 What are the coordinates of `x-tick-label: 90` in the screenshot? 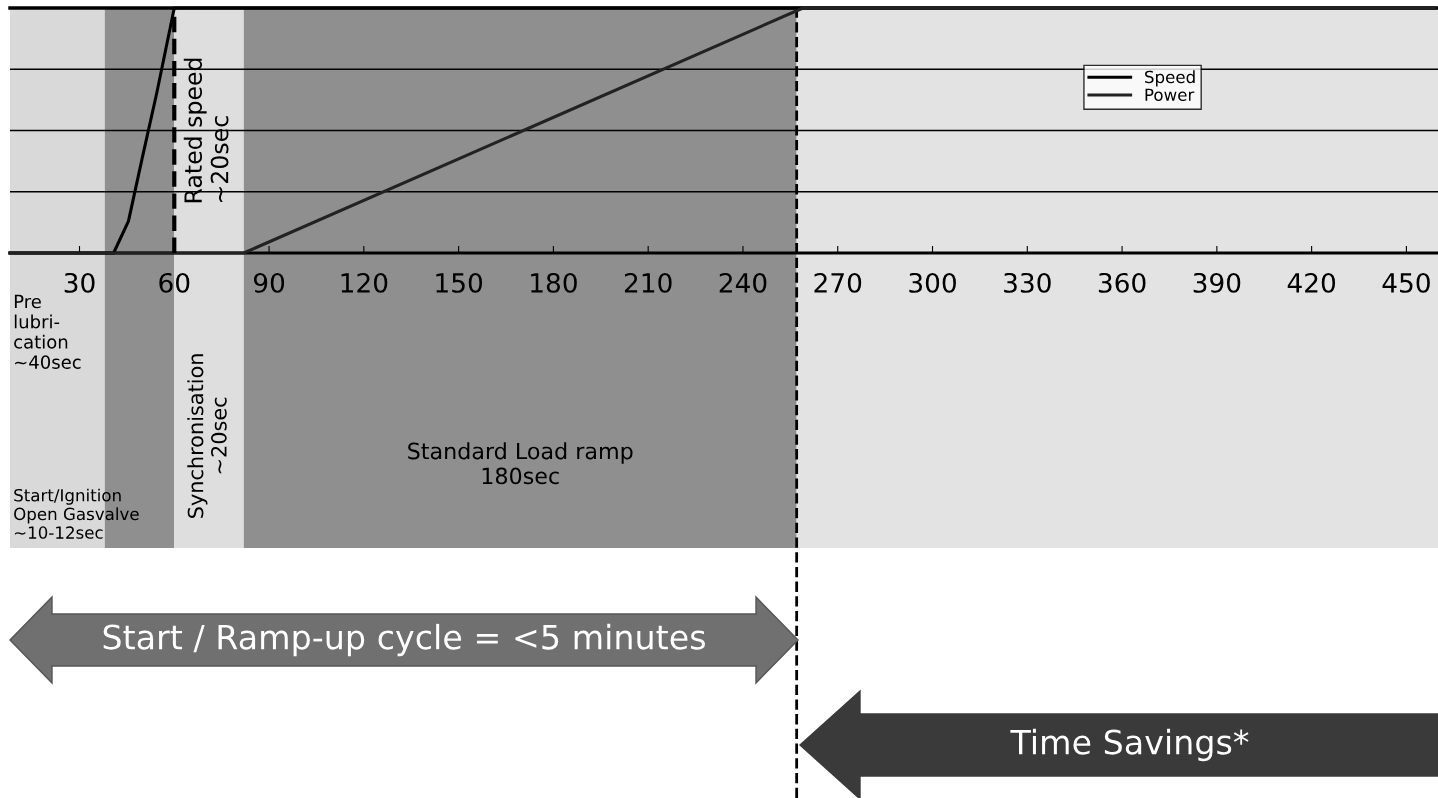 It's located at (269, 282).